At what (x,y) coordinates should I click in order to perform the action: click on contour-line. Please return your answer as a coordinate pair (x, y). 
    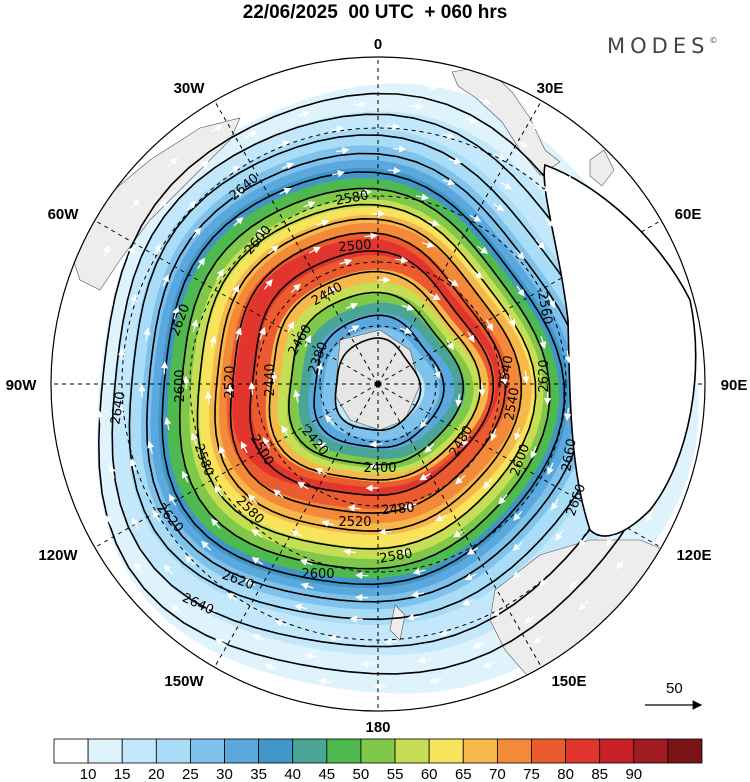
    Looking at the image, I should click on (378, 384).